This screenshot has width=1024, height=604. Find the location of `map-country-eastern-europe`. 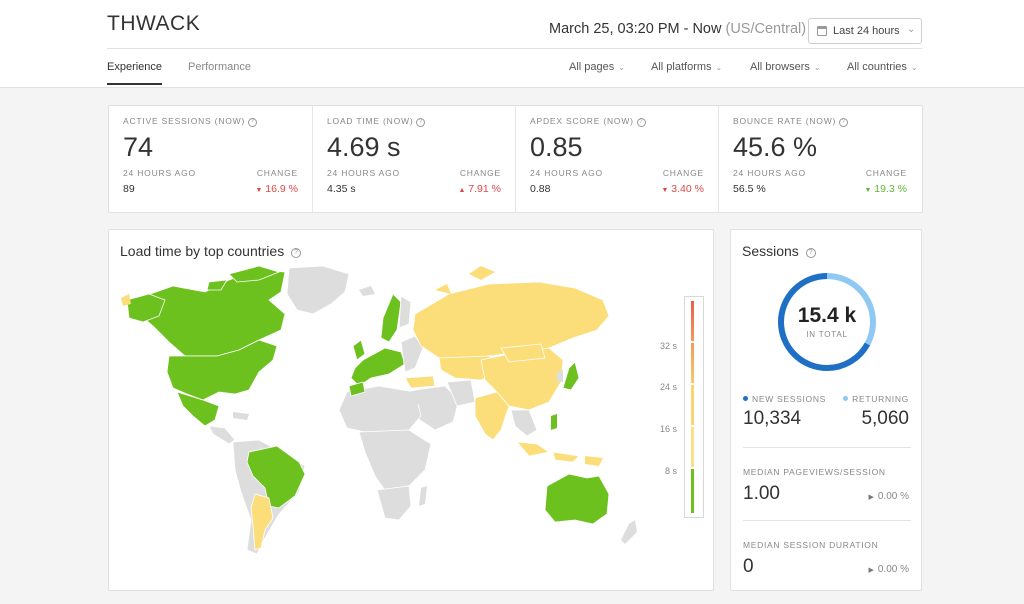

map-country-eastern-europe is located at coordinates (412, 354).